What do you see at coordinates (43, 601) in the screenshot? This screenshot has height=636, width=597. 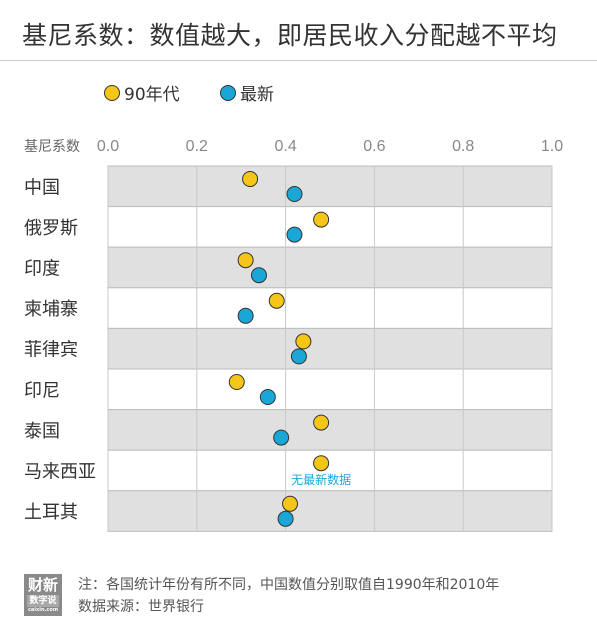 I see `logo-text-sub: 数字说` at bounding box center [43, 601].